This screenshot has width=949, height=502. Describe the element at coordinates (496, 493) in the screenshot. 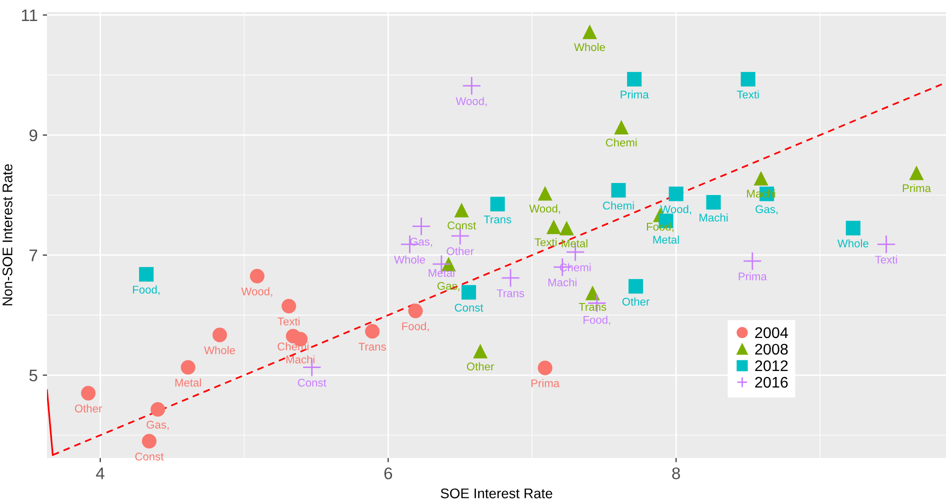

I see `x-axis-title: SOE Interest Rate` at that location.